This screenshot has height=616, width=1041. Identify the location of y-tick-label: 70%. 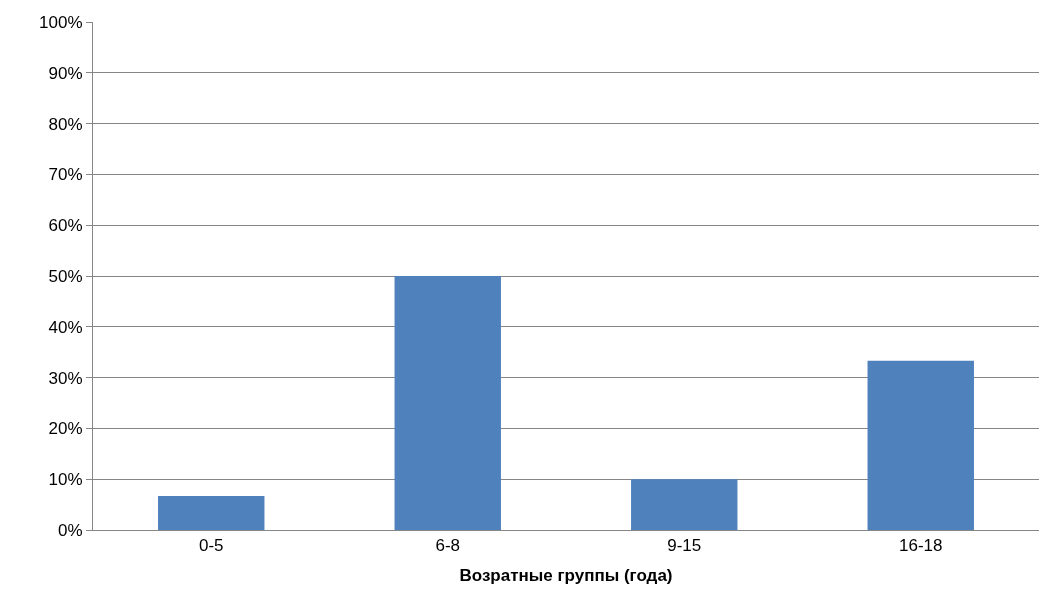
(65, 175).